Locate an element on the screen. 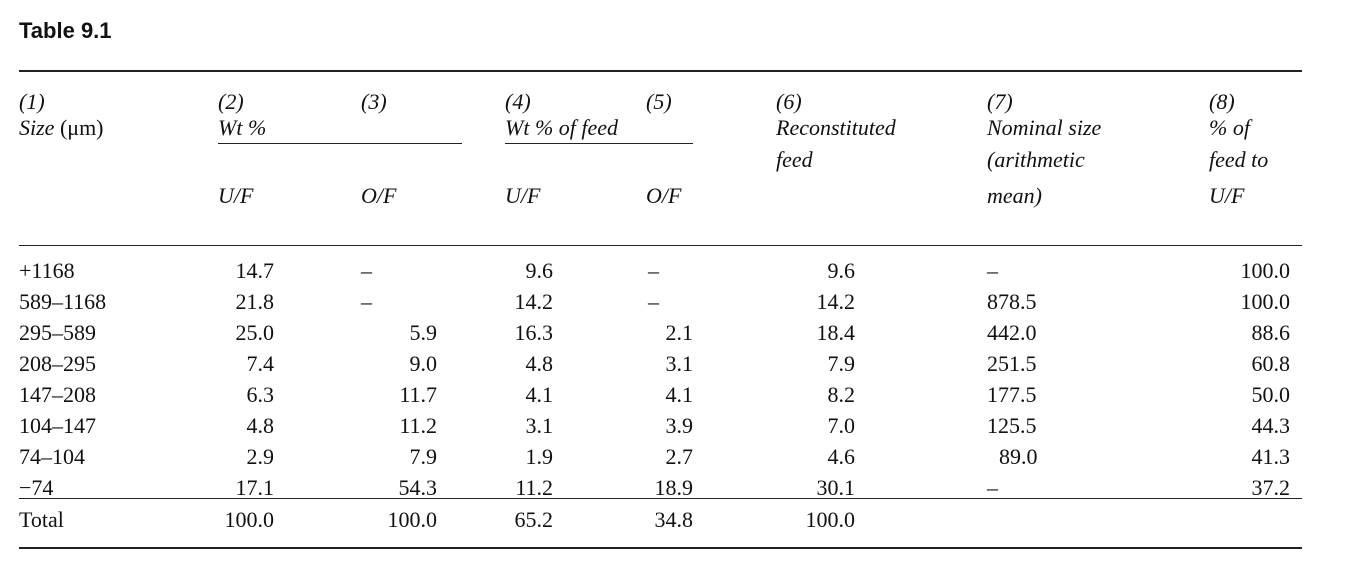 Image resolution: width=1359 pixels, height=565 pixels. uf-feed-cell: 16.3 is located at coordinates (534, 332).